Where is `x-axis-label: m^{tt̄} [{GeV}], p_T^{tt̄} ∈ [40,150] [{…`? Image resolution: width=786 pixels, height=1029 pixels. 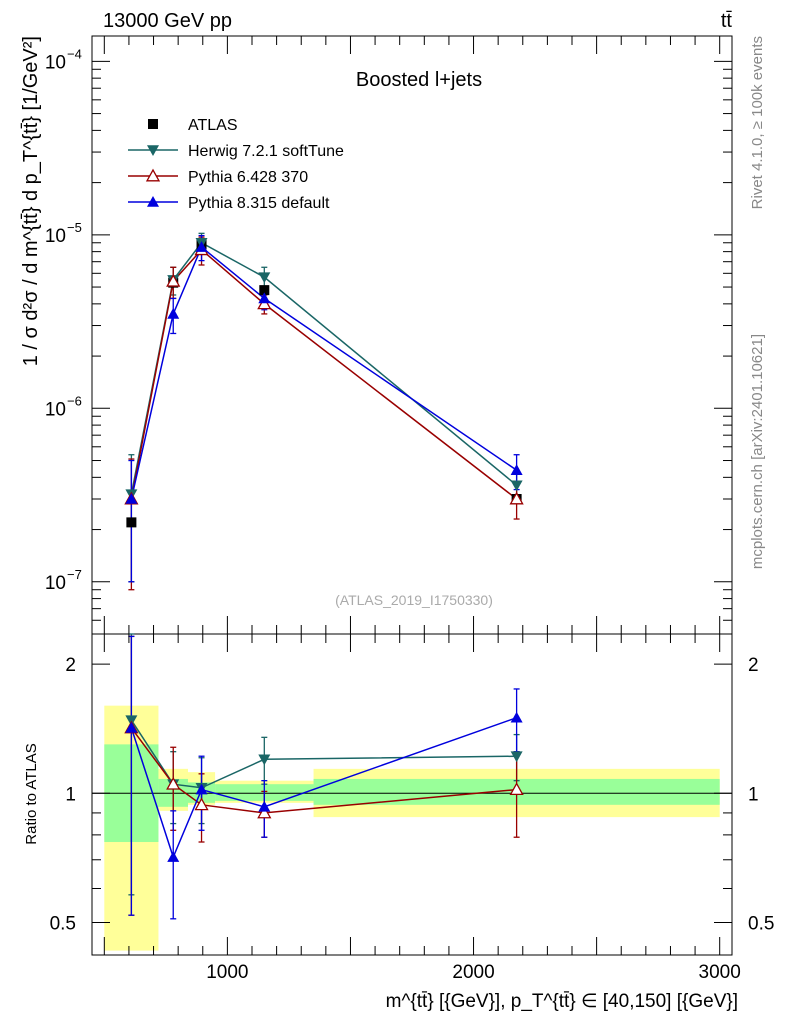
x-axis-label: m^{tt̄} [{GeV}], p_T^{tt̄} ∈ [40,150] [{… is located at coordinates (562, 1001).